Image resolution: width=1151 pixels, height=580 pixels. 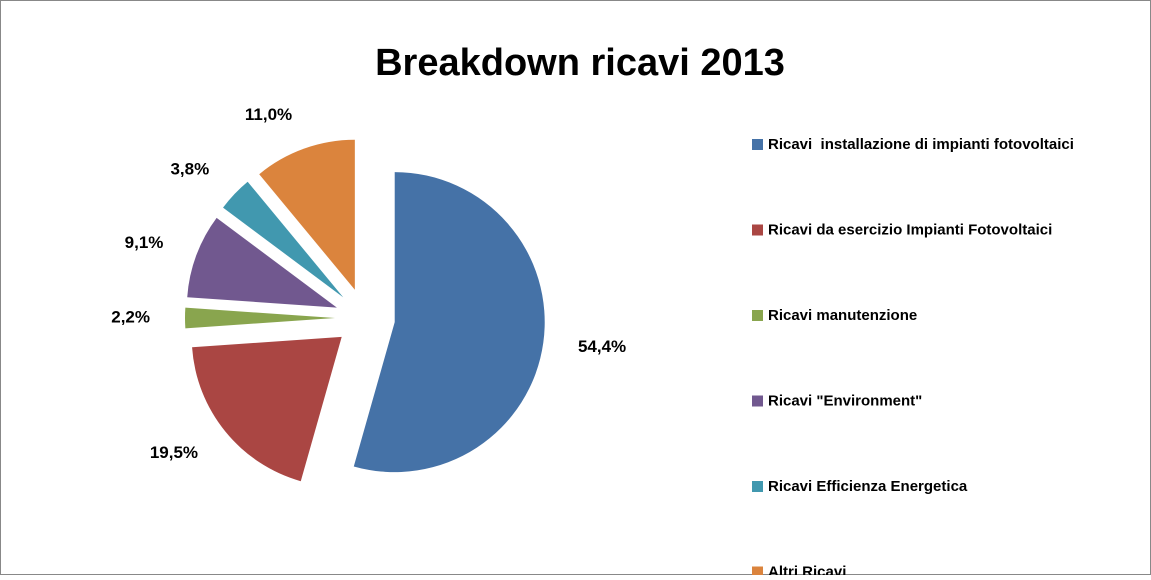 I want to click on data-label: 11,0%, so click(x=268, y=114).